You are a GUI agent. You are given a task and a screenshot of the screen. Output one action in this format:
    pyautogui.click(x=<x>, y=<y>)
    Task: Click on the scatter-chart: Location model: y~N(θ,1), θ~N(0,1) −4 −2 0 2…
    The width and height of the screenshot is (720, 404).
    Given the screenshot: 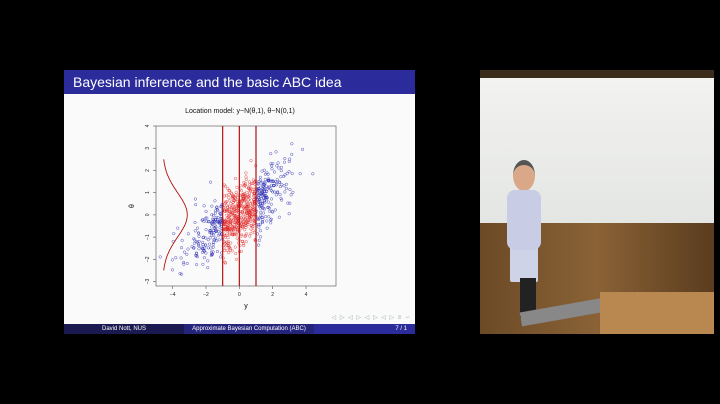 What is the action you would take?
    pyautogui.click(x=233, y=209)
    